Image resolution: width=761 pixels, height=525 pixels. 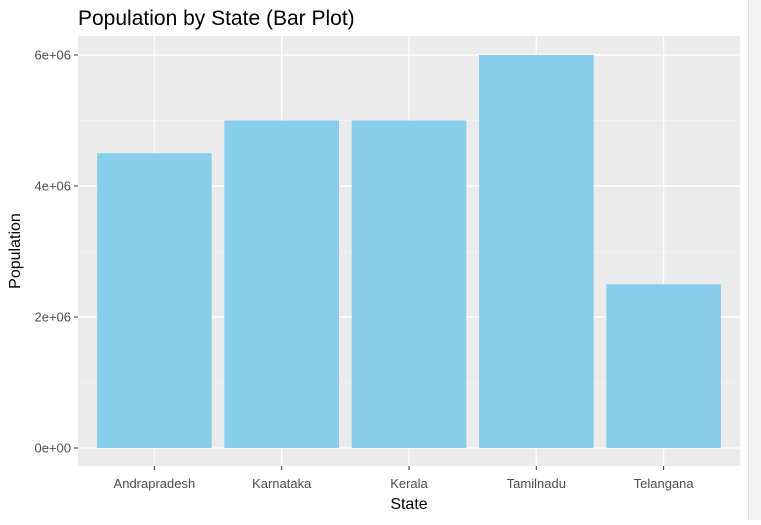 I want to click on x-tick-label: Tamilnadu, so click(x=536, y=483).